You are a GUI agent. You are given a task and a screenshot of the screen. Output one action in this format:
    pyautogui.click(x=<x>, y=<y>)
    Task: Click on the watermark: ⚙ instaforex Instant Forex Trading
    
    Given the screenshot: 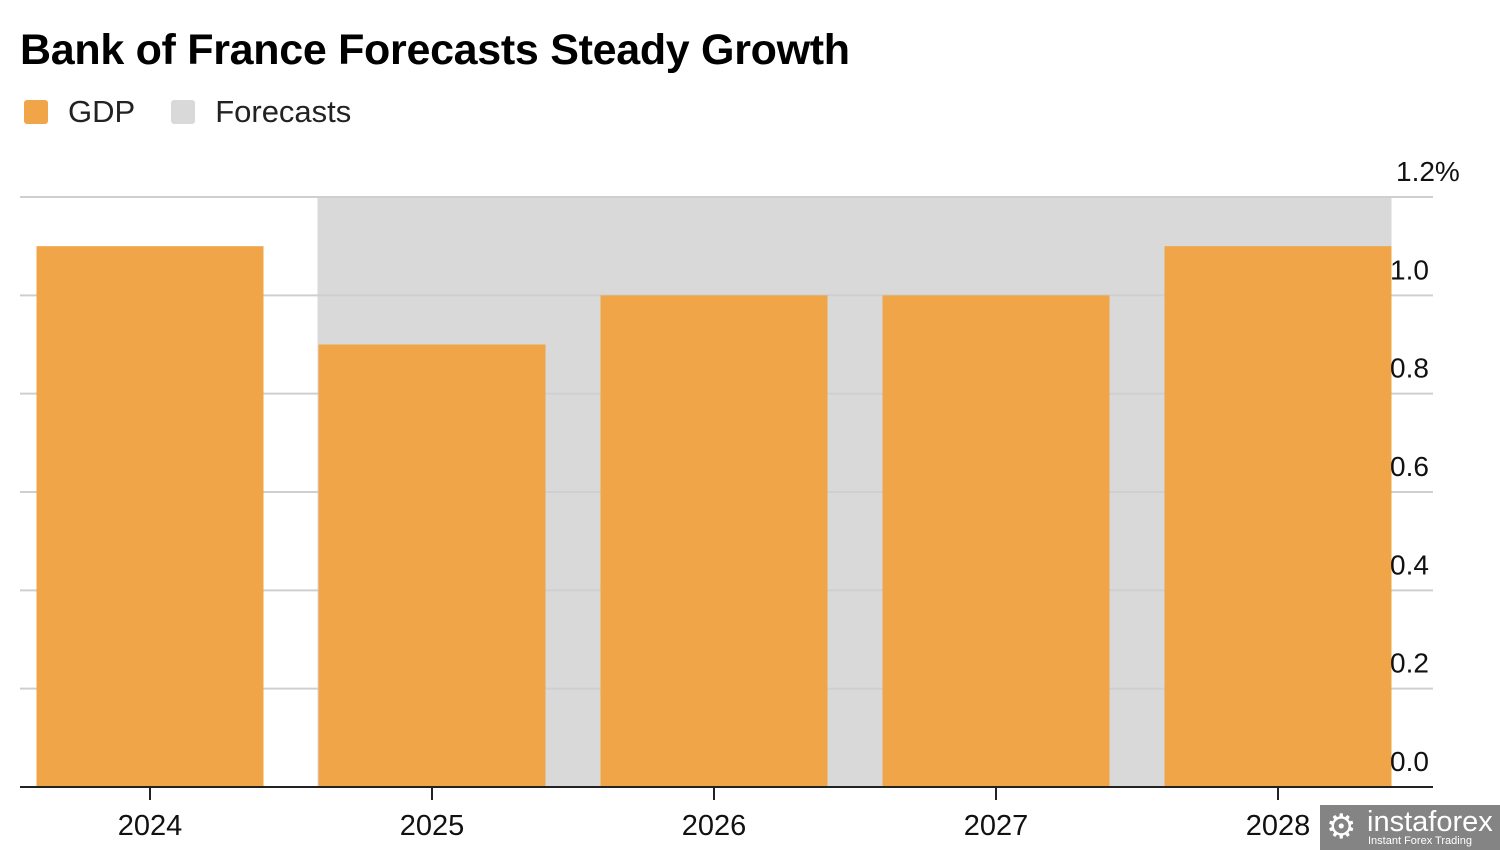 What is the action you would take?
    pyautogui.click(x=1410, y=827)
    